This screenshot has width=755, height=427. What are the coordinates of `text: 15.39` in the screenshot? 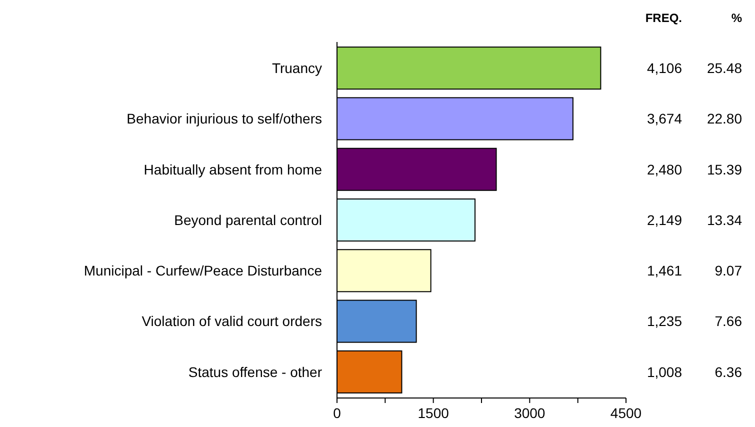 It's located at (724, 169).